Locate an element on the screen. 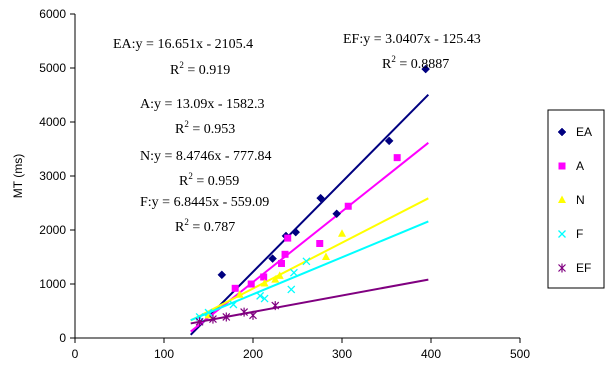 The image size is (605, 376). y-tick-label: 0 is located at coordinates (62, 338).